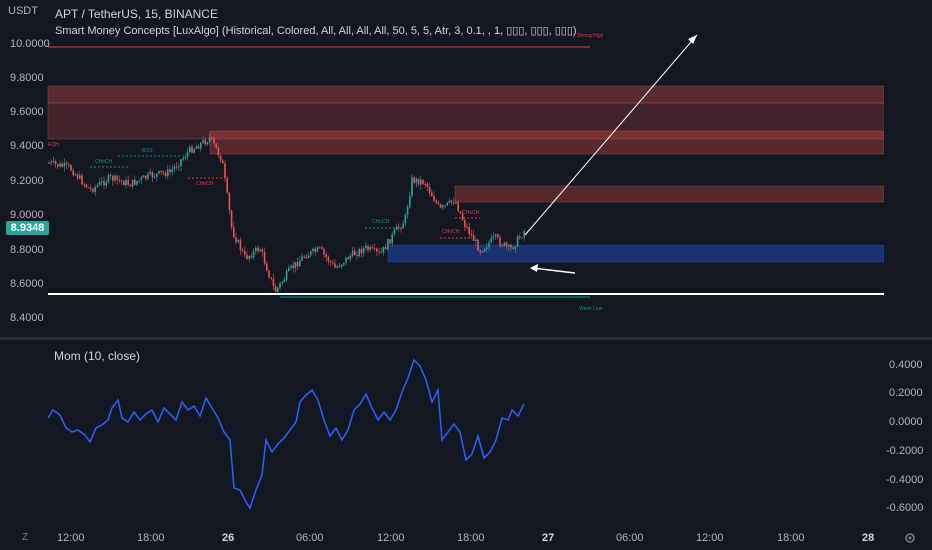  I want to click on choch-label-3: CHoCH, so click(381, 222).